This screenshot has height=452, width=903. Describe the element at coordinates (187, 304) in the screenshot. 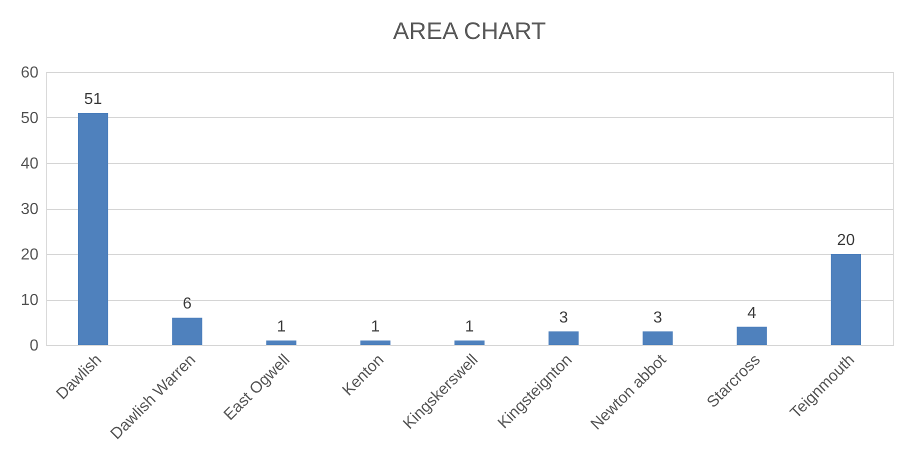

I see `data-label: 6` at that location.